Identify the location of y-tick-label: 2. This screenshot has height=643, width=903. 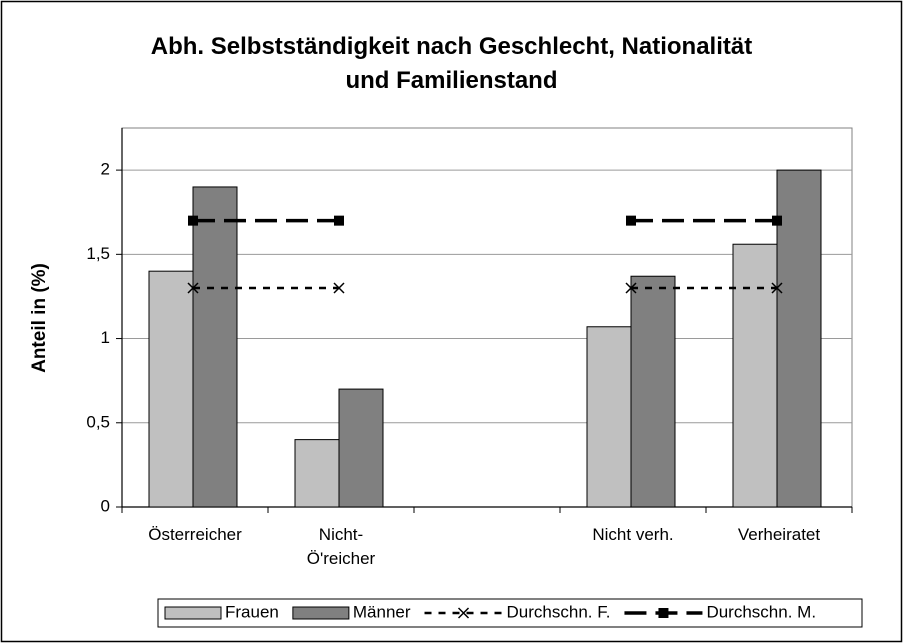
(105, 169).